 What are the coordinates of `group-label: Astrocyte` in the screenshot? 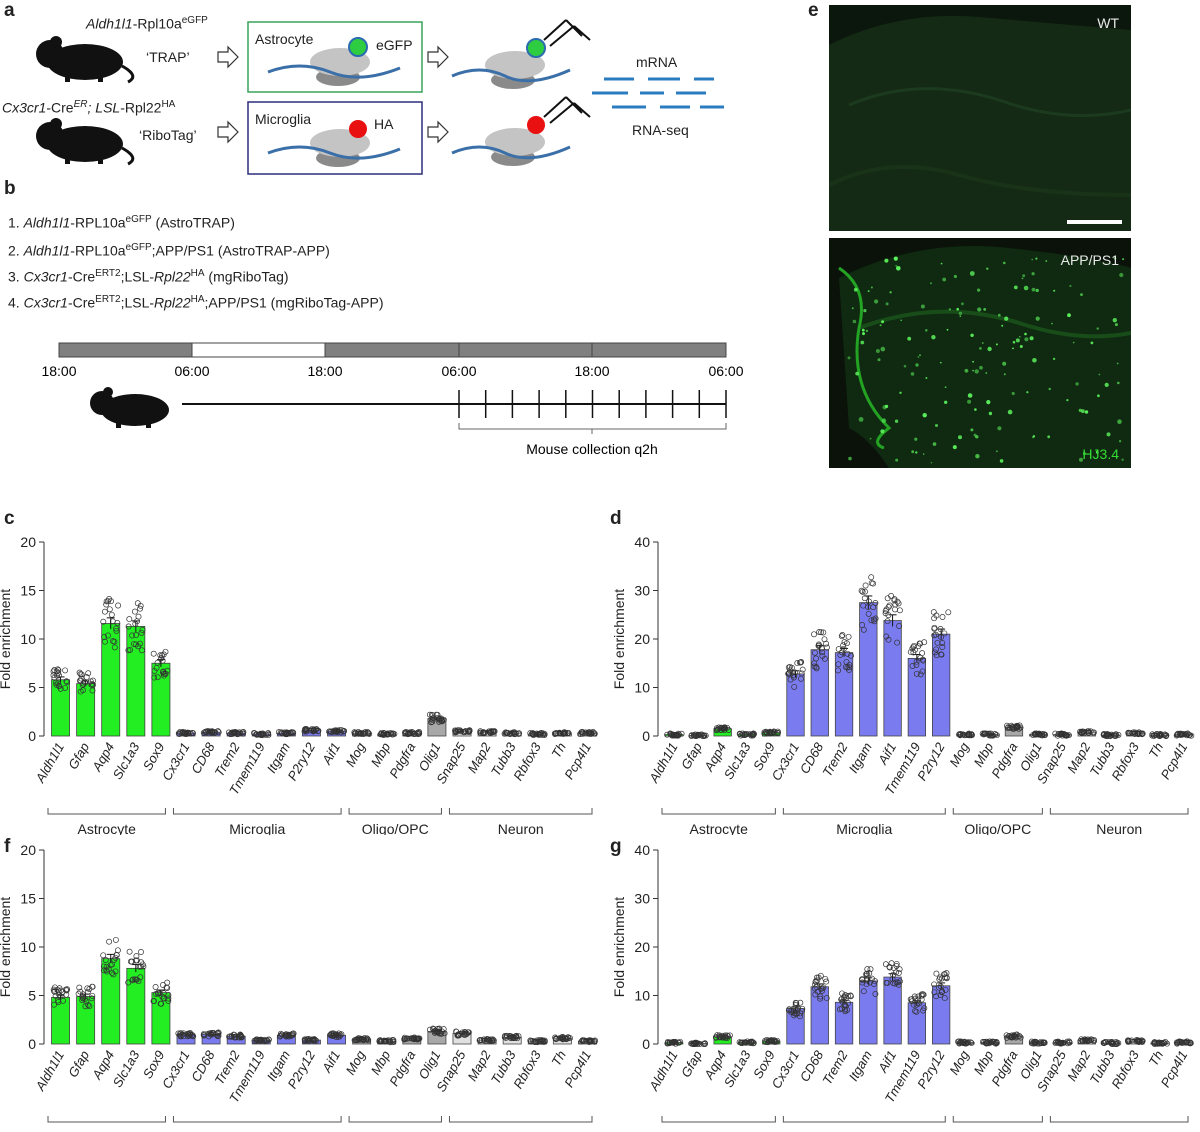 It's located at (107, 828).